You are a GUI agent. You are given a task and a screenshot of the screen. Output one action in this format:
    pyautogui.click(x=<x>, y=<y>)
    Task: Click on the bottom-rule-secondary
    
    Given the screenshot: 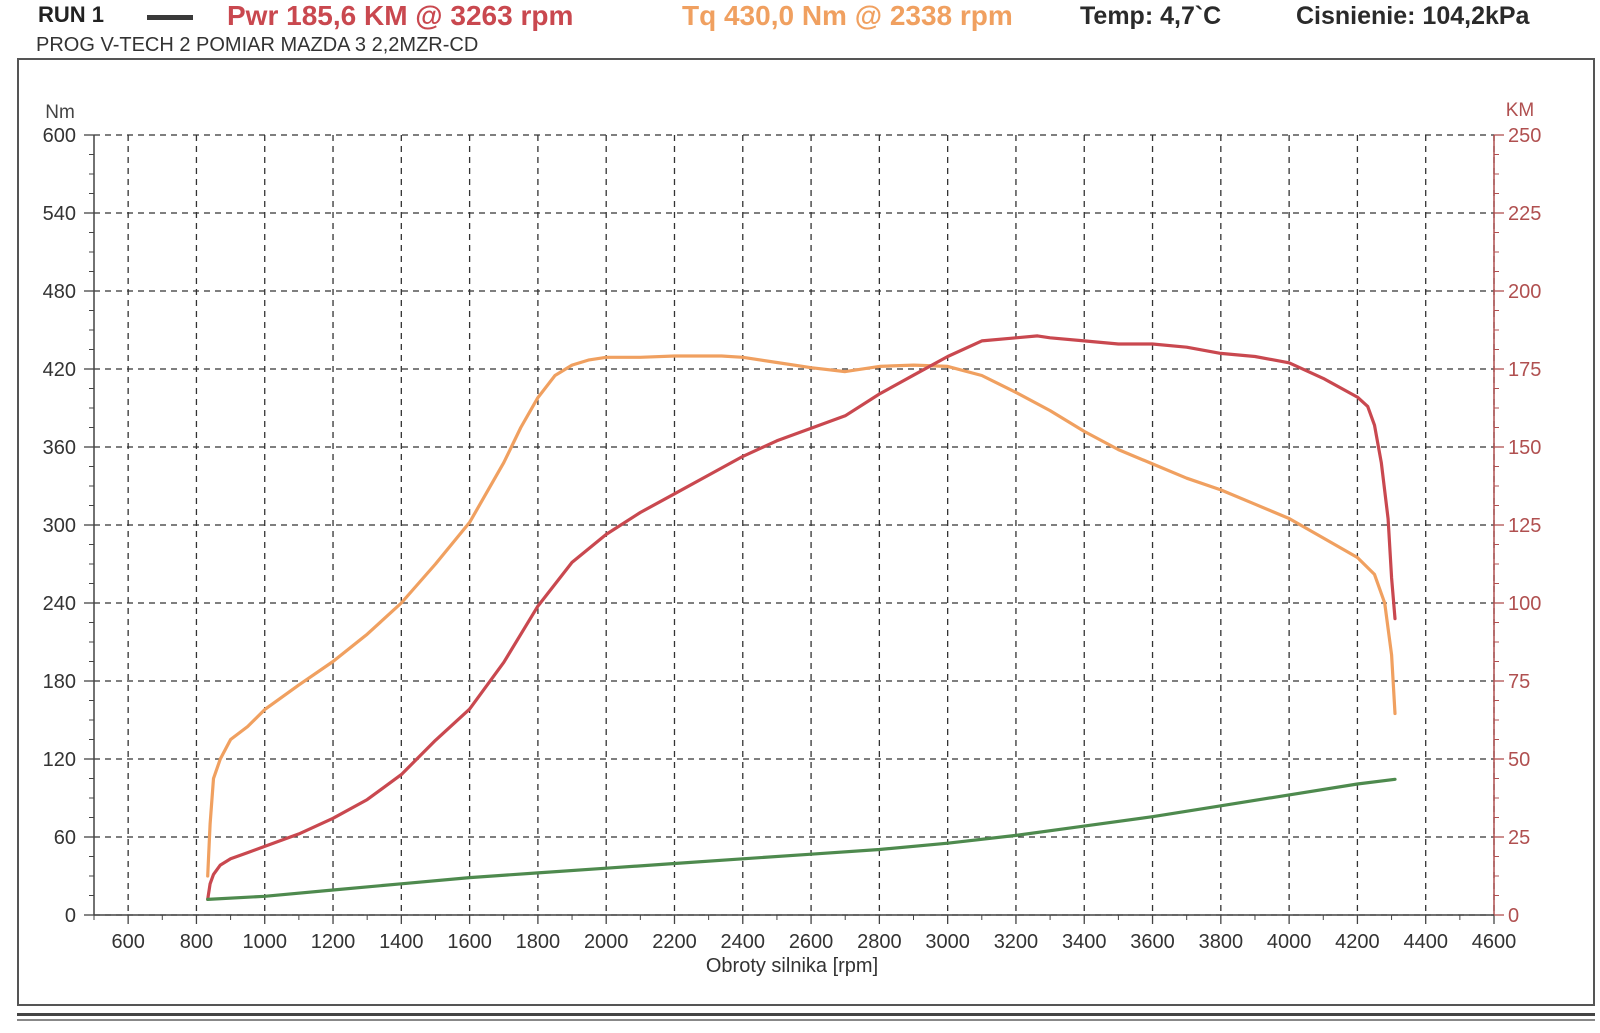 What is the action you would take?
    pyautogui.click(x=806, y=1020)
    